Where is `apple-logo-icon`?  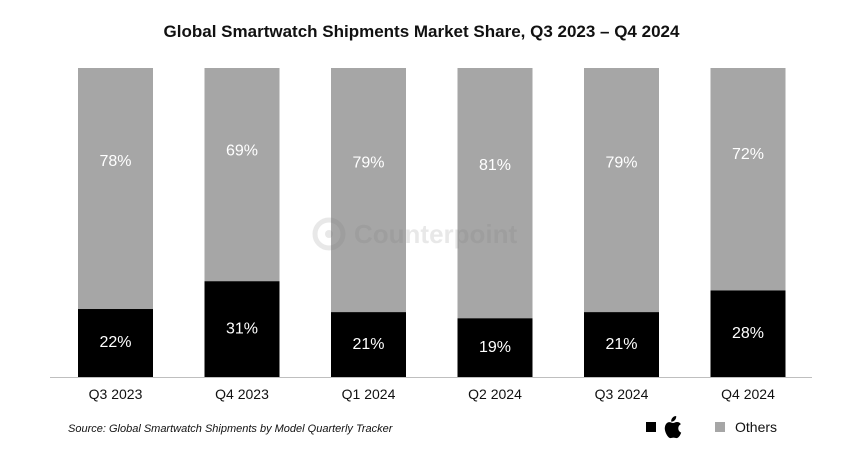 apple-logo-icon is located at coordinates (673, 427).